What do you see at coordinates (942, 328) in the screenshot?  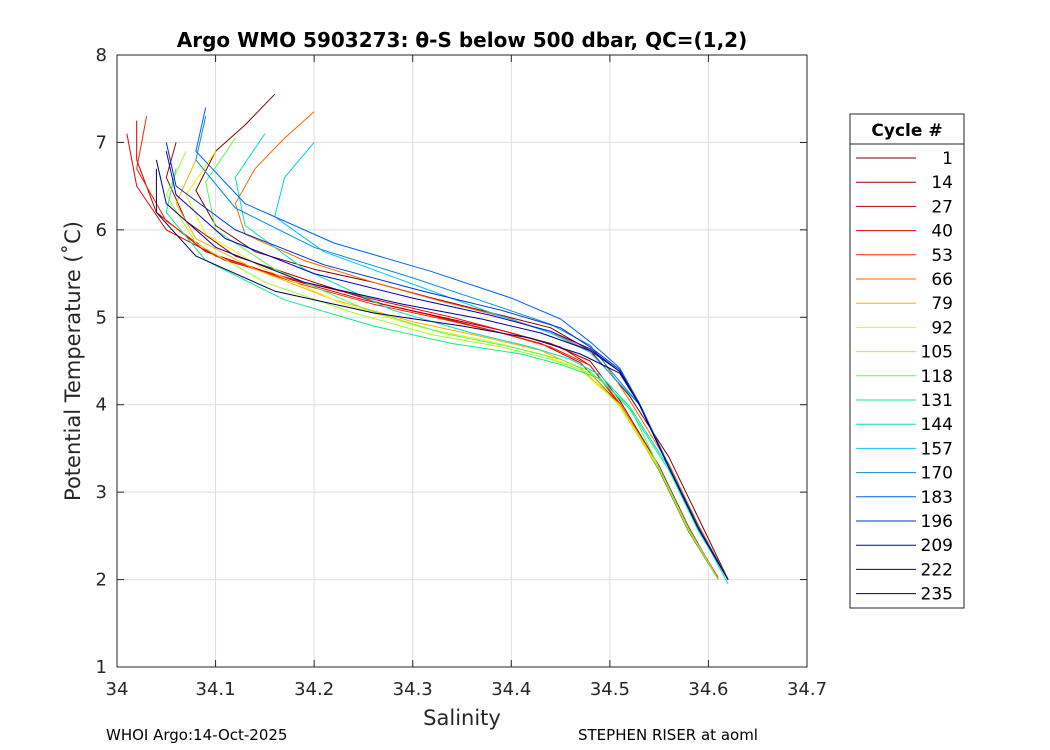 I see `legend-label: 92` at bounding box center [942, 328].